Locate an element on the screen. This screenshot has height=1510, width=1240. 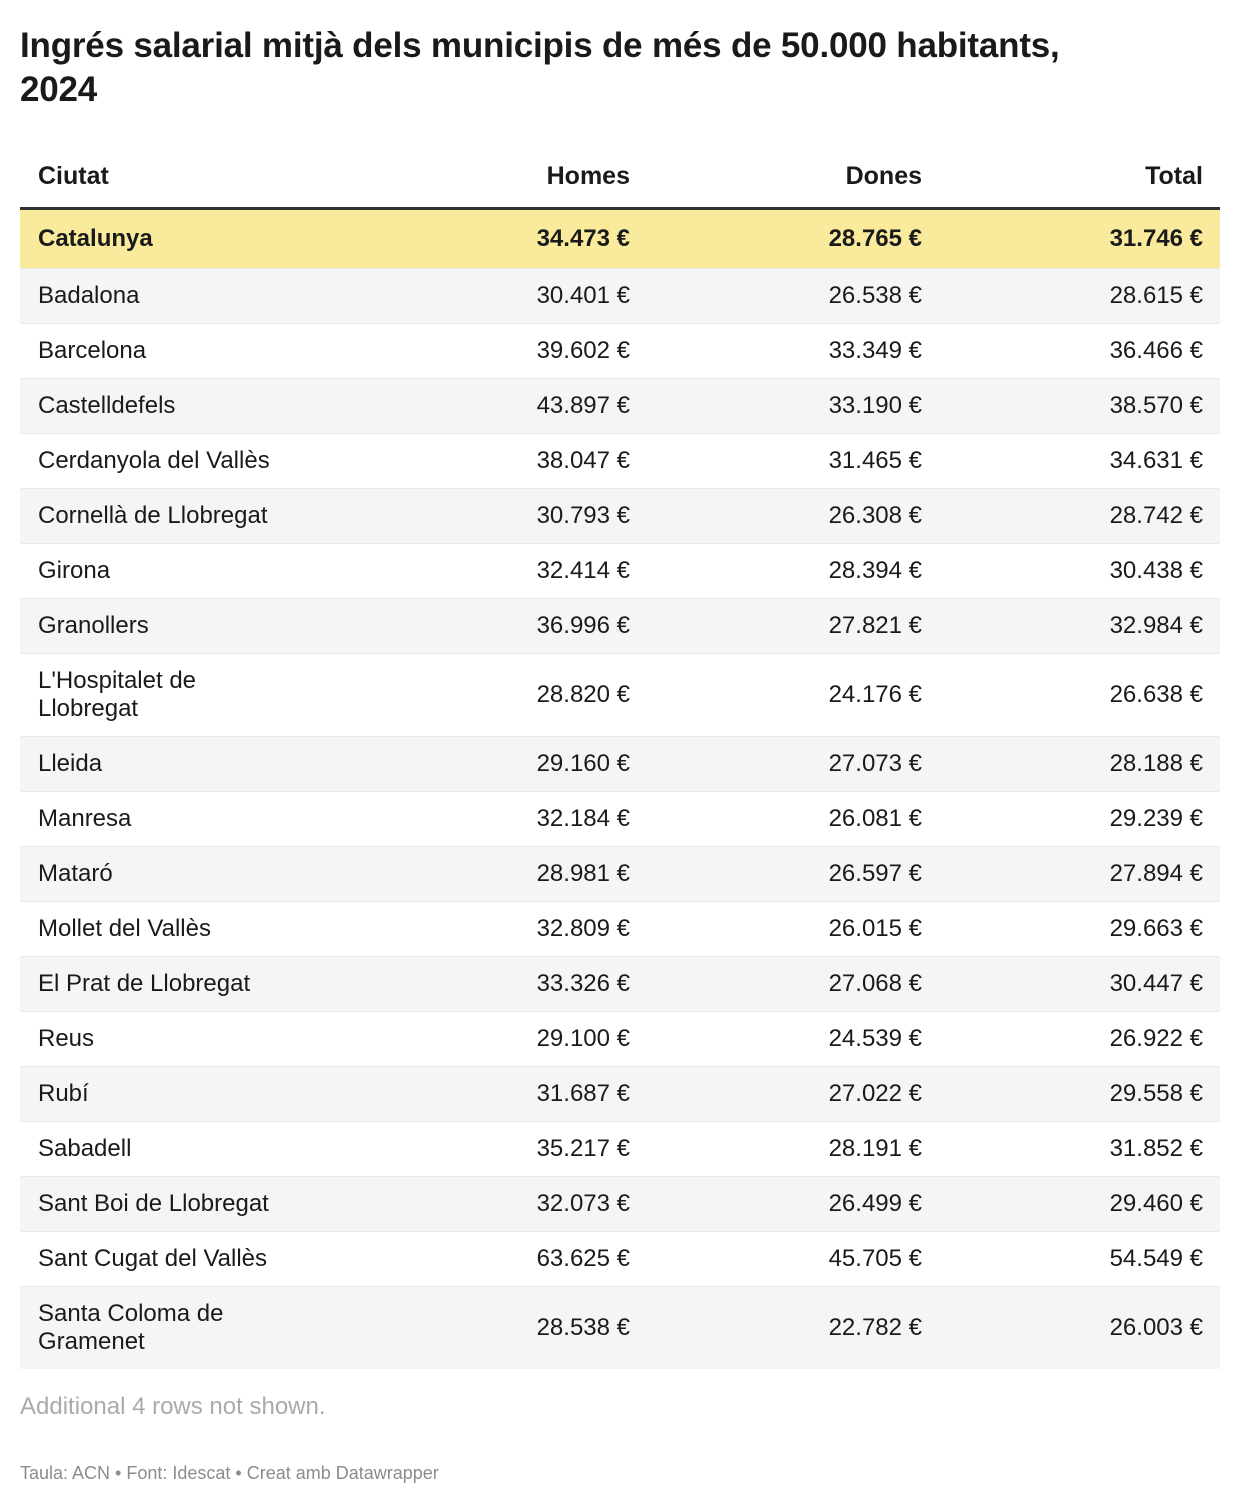
table-header: Ciutat Homes Dones Total is located at coordinates (620, 180).